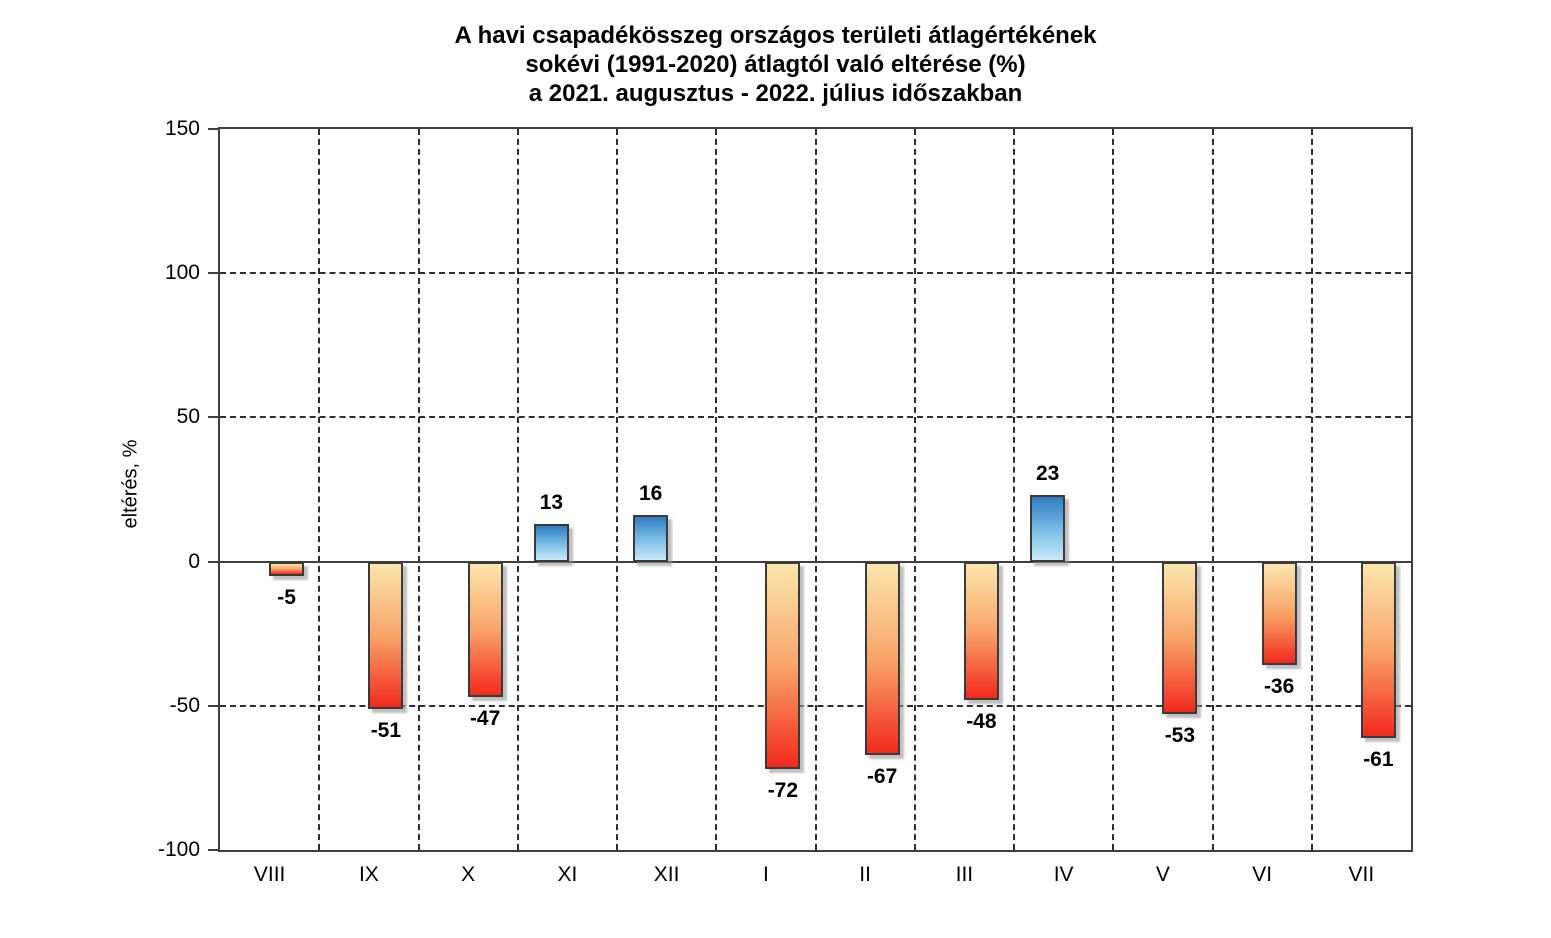  Describe the element at coordinates (1063, 874) in the screenshot. I see `x-tick-label-IV: IV` at that location.